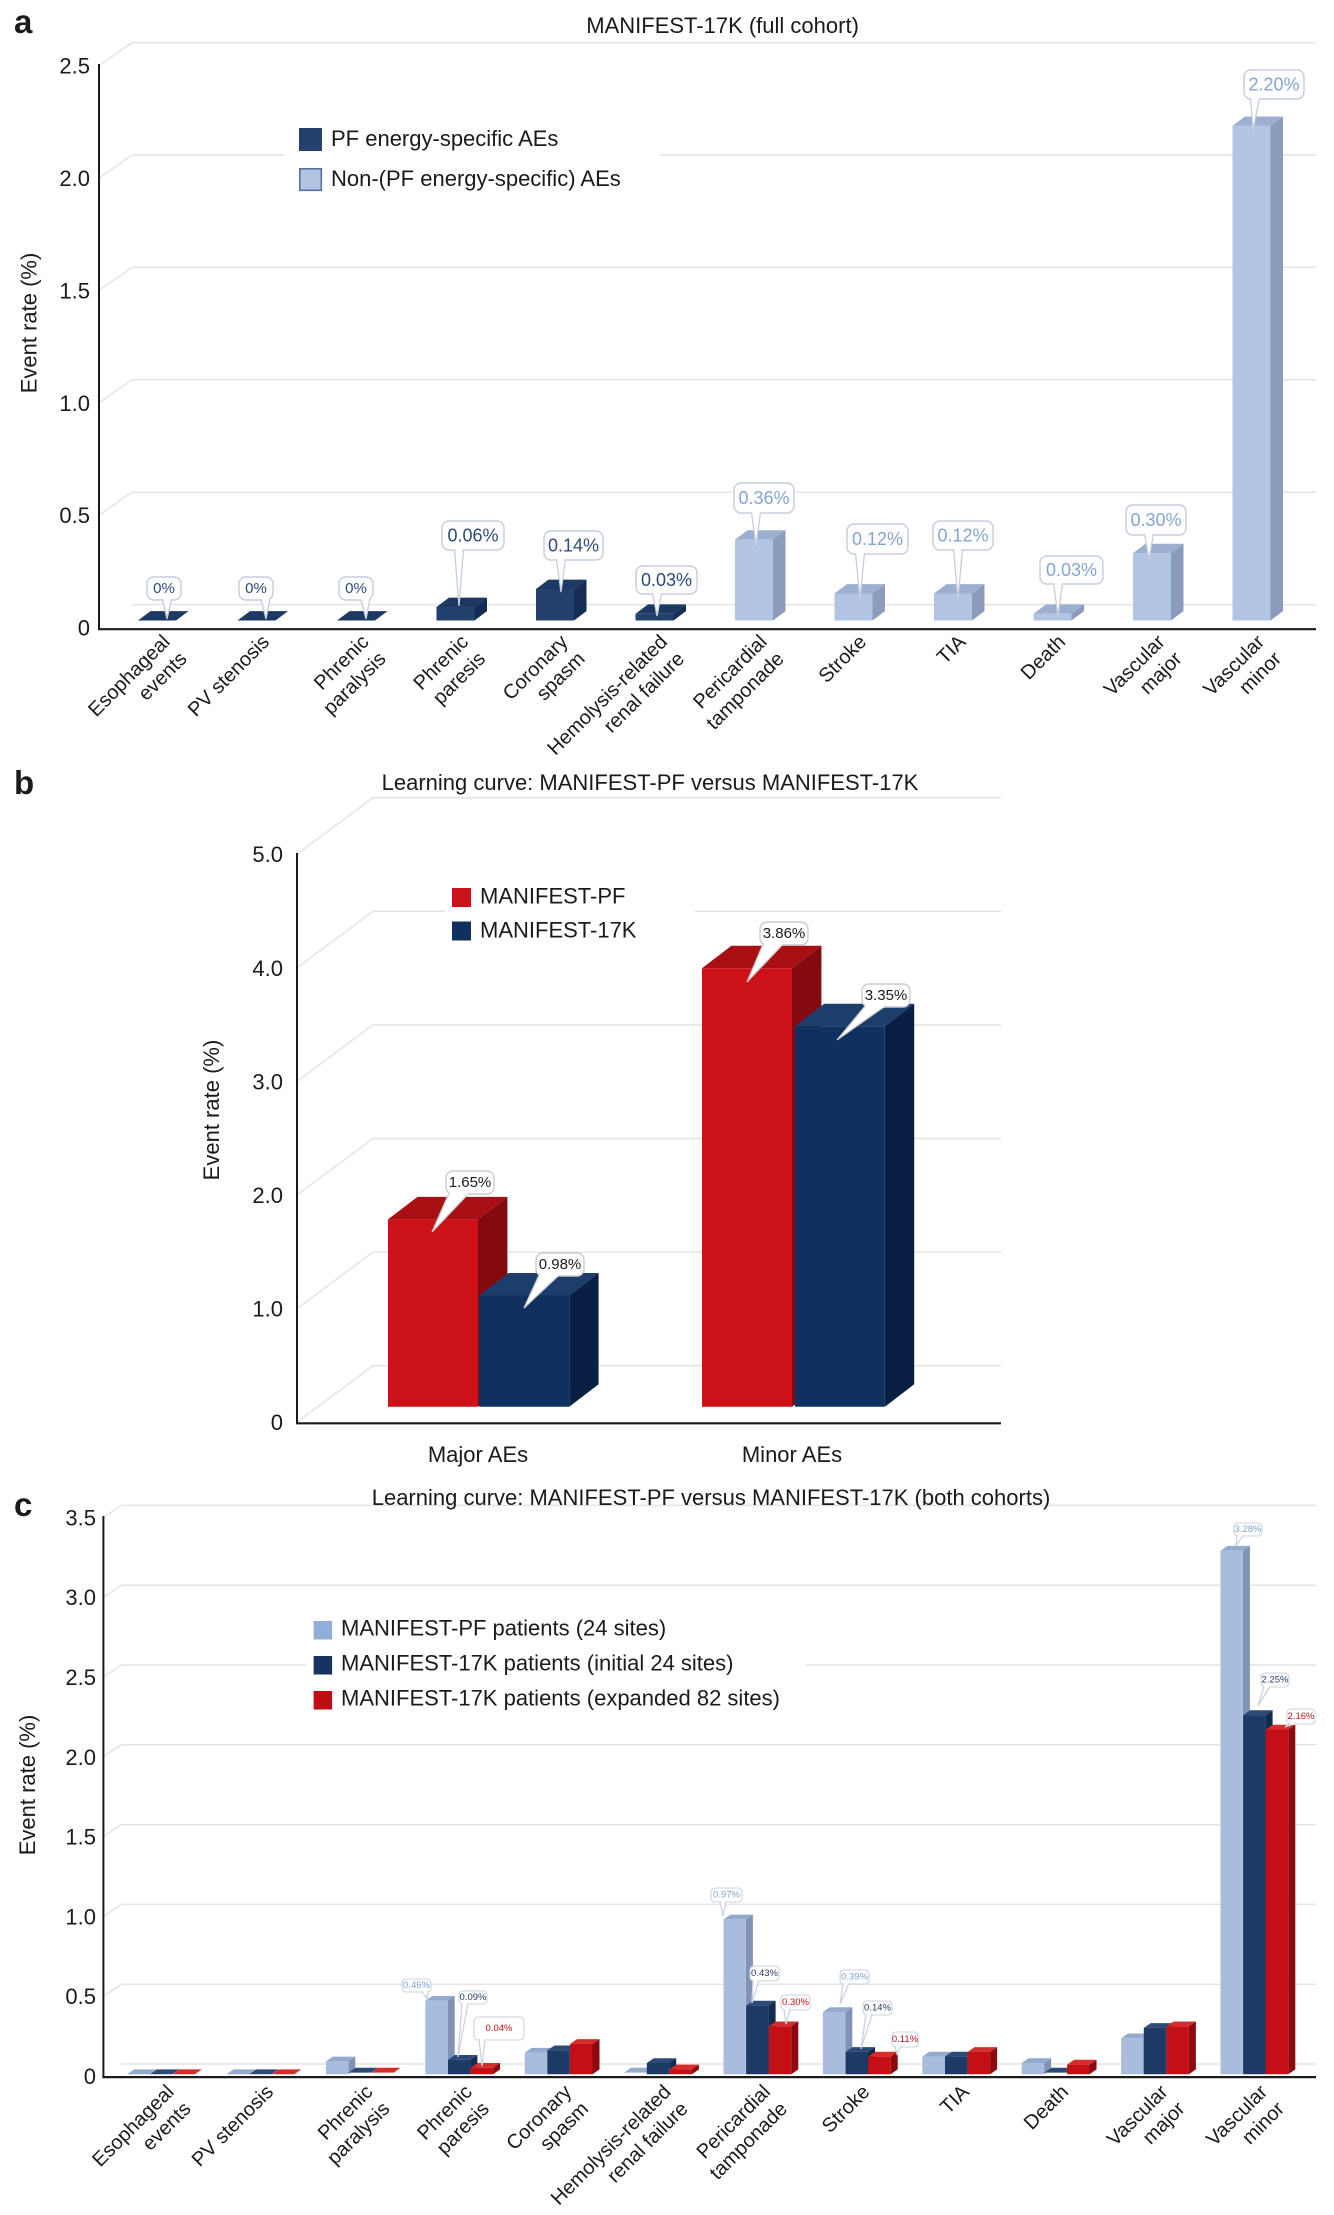 The height and width of the screenshot is (2215, 1334). I want to click on svg-text: 0.97%, so click(726, 1895).